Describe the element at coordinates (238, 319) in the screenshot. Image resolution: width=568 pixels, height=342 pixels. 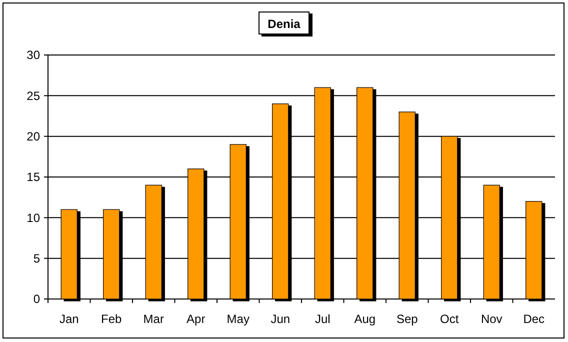
I see `x-tick-label: May` at that location.